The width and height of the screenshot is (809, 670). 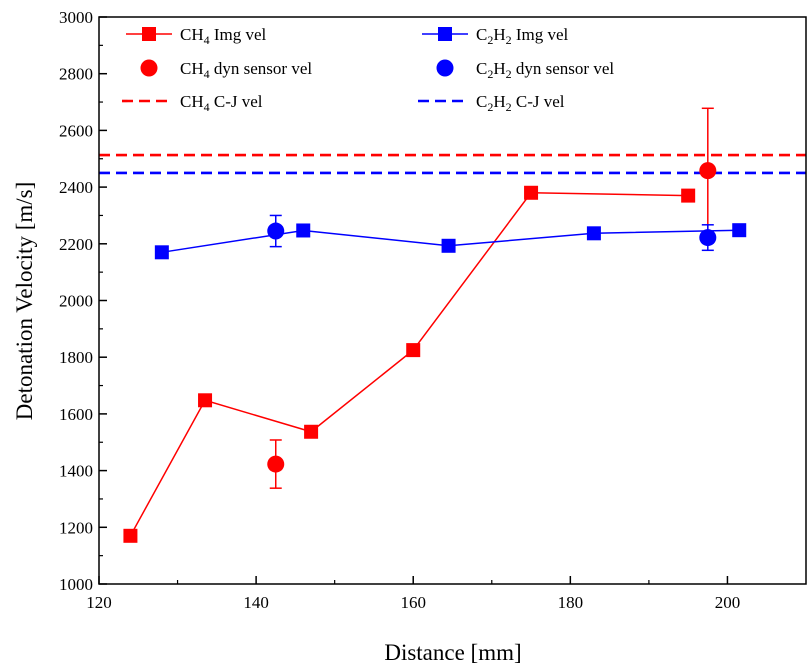 I want to click on legend-c2h2-img-label: C2H2 Img vel, so click(x=522, y=36).